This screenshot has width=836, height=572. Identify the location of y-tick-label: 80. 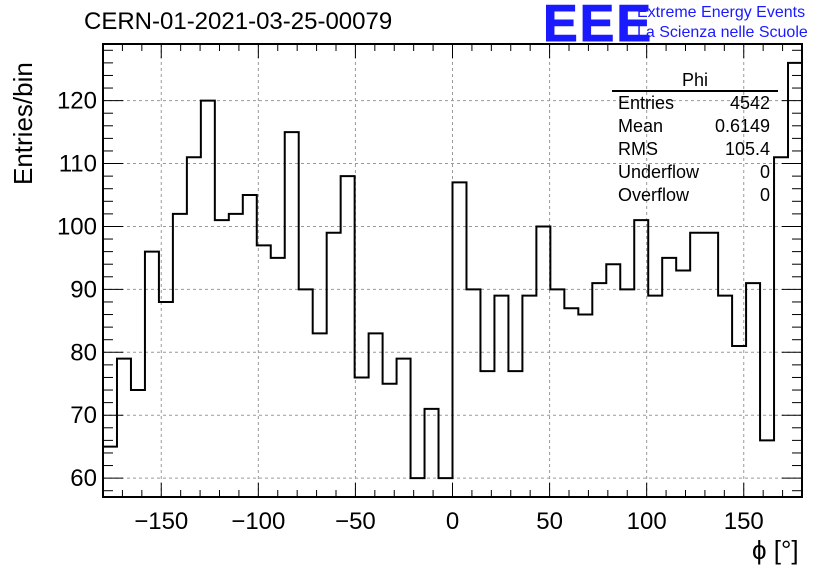
(83, 352).